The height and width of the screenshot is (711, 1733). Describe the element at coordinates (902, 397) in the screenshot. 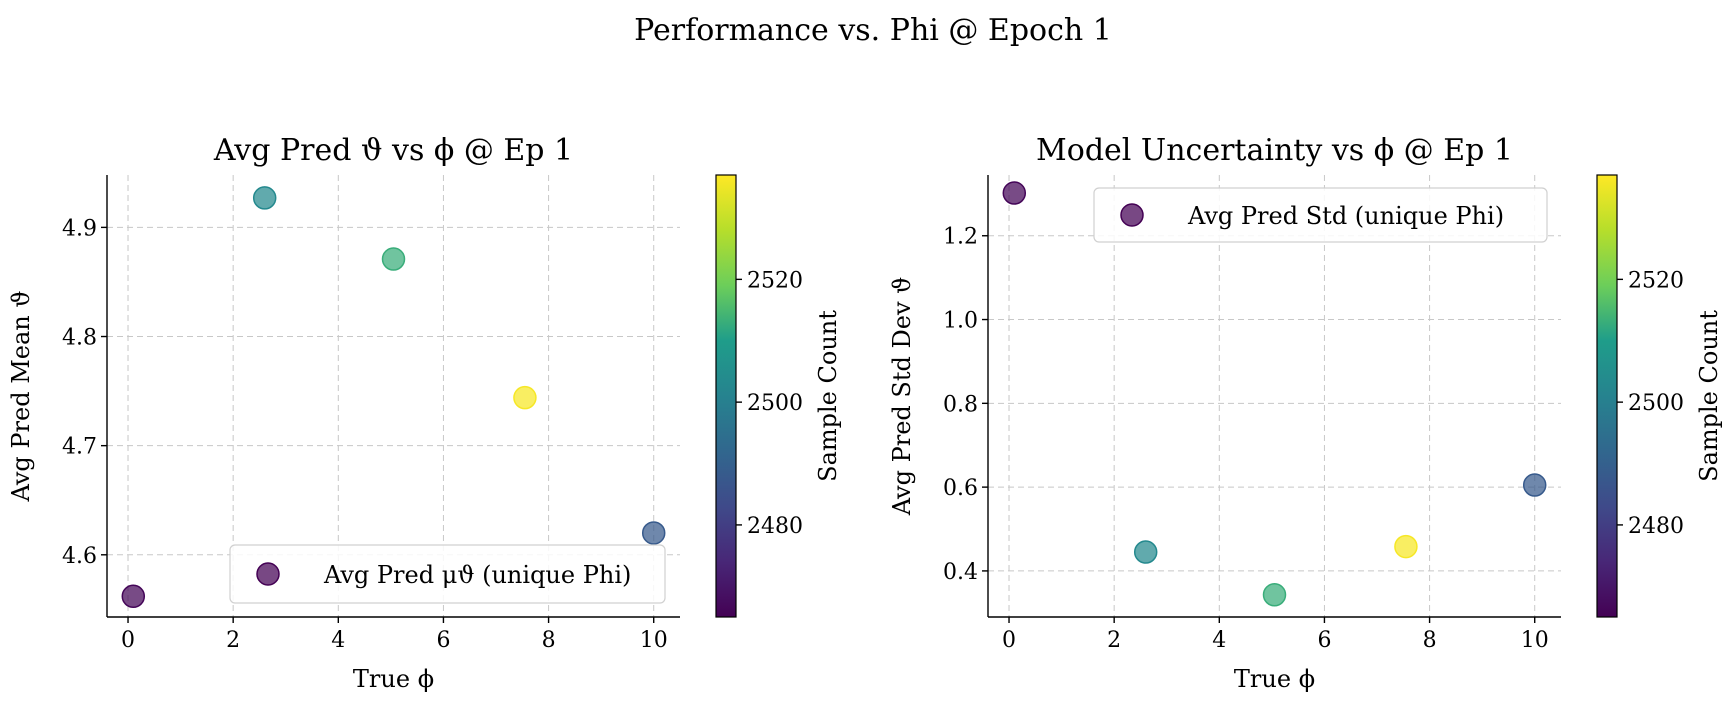

I see `y-axis-label: Avg Pred Std Dev ϑ` at that location.